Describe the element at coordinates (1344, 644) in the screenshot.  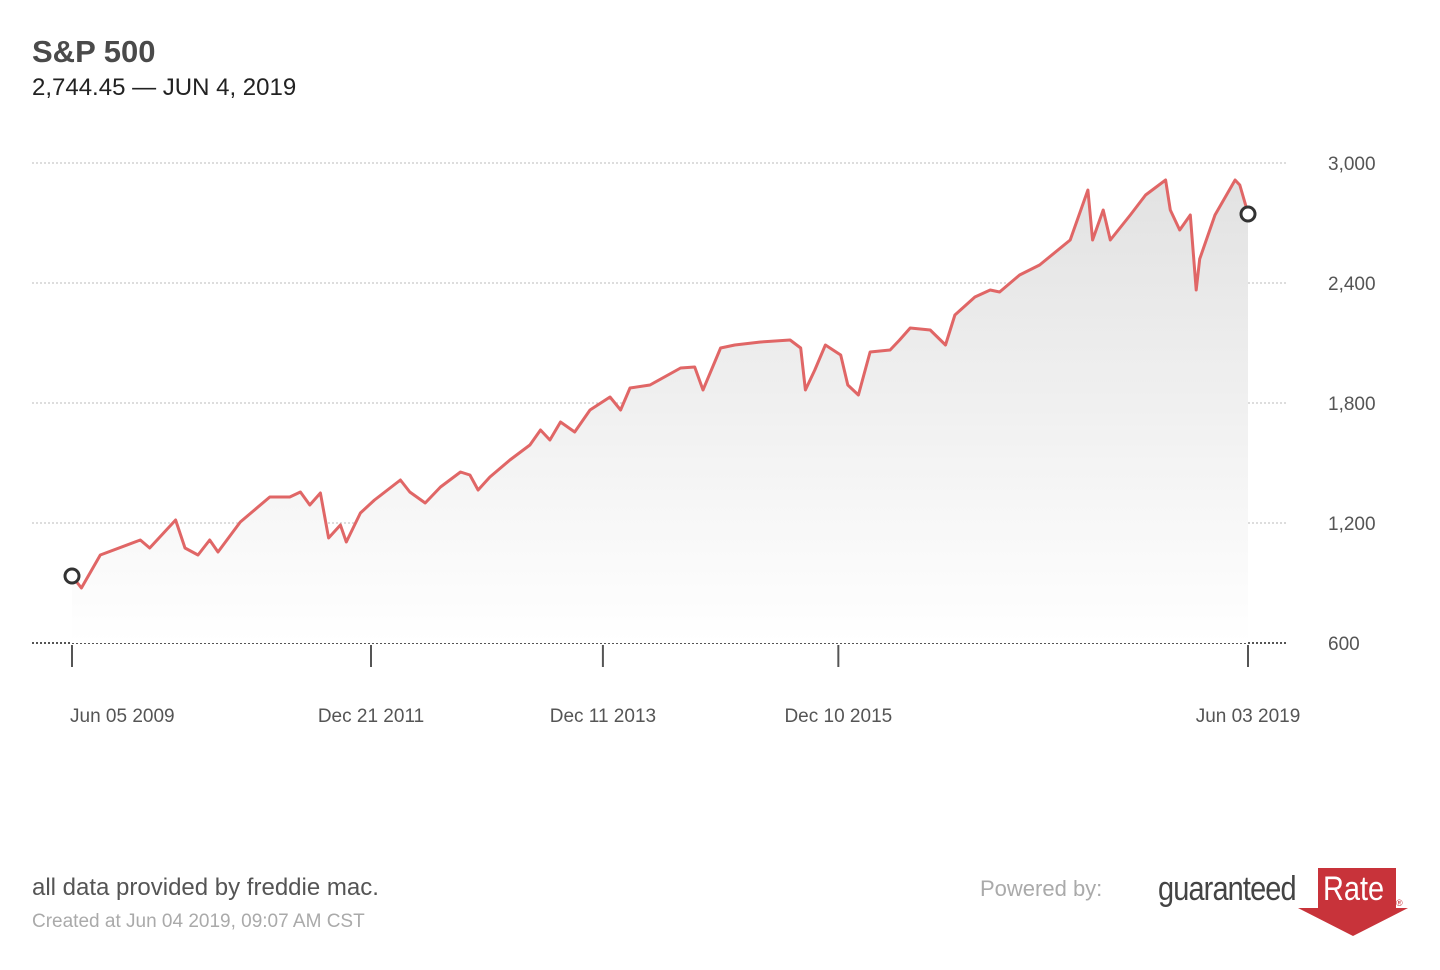
I see `y-tick-label: 600` at that location.